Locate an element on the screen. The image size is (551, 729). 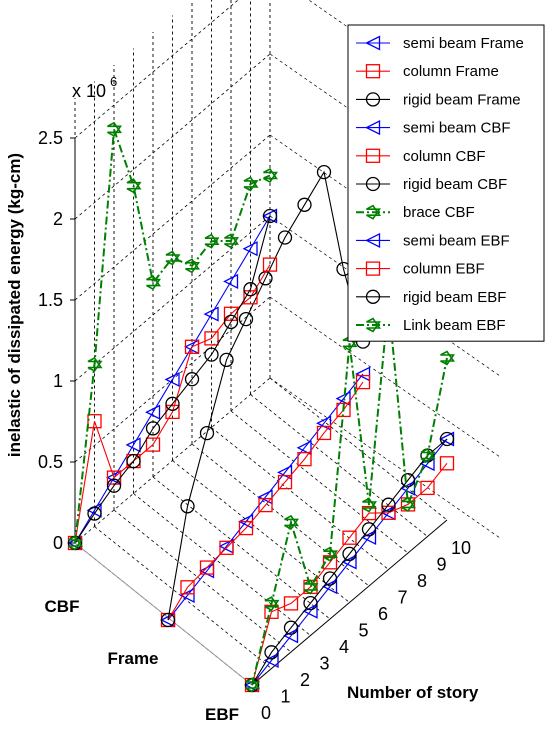
legend-label-column-cbf: column CBF is located at coordinates (444, 156).